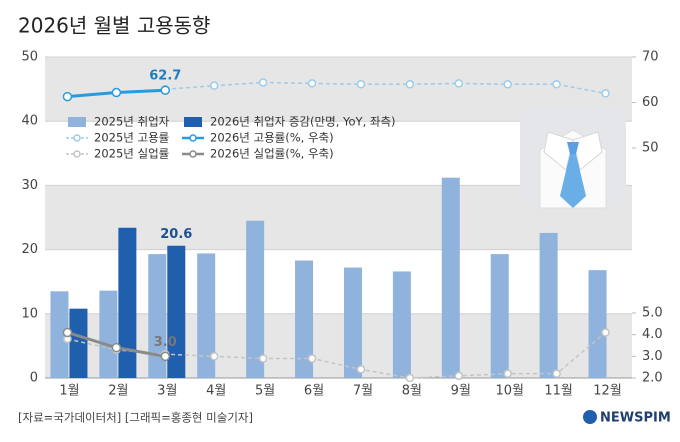  What do you see at coordinates (176, 234) in the screenshot?
I see `value-label: 20.6` at bounding box center [176, 234].